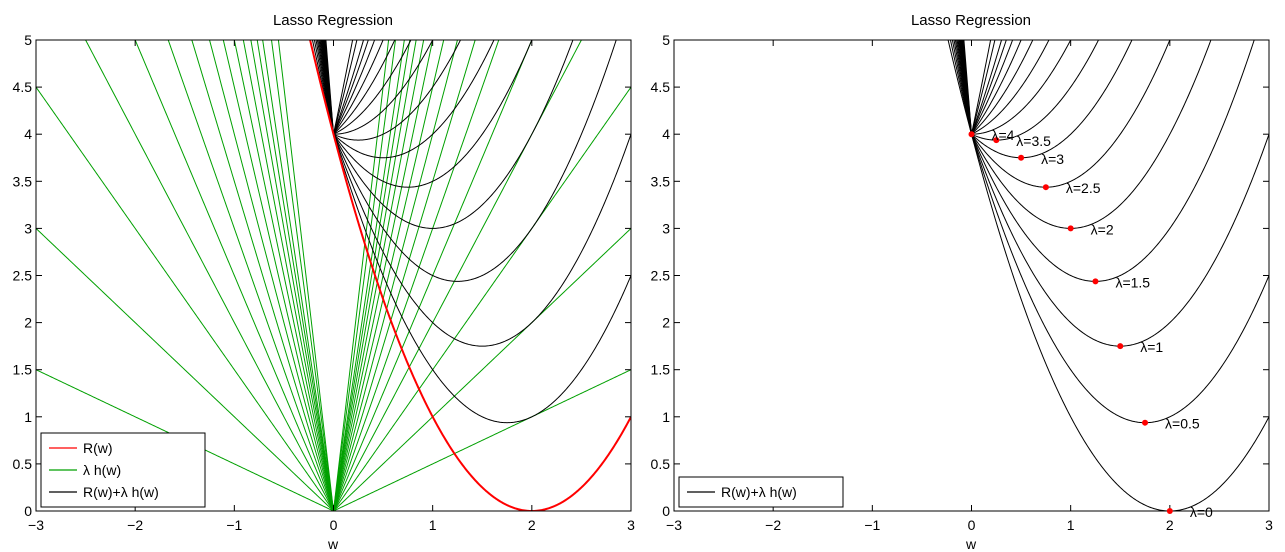 The width and height of the screenshot is (1285, 552). Describe the element at coordinates (1102, 229) in the screenshot. I see `minimum-label: λ=2` at that location.